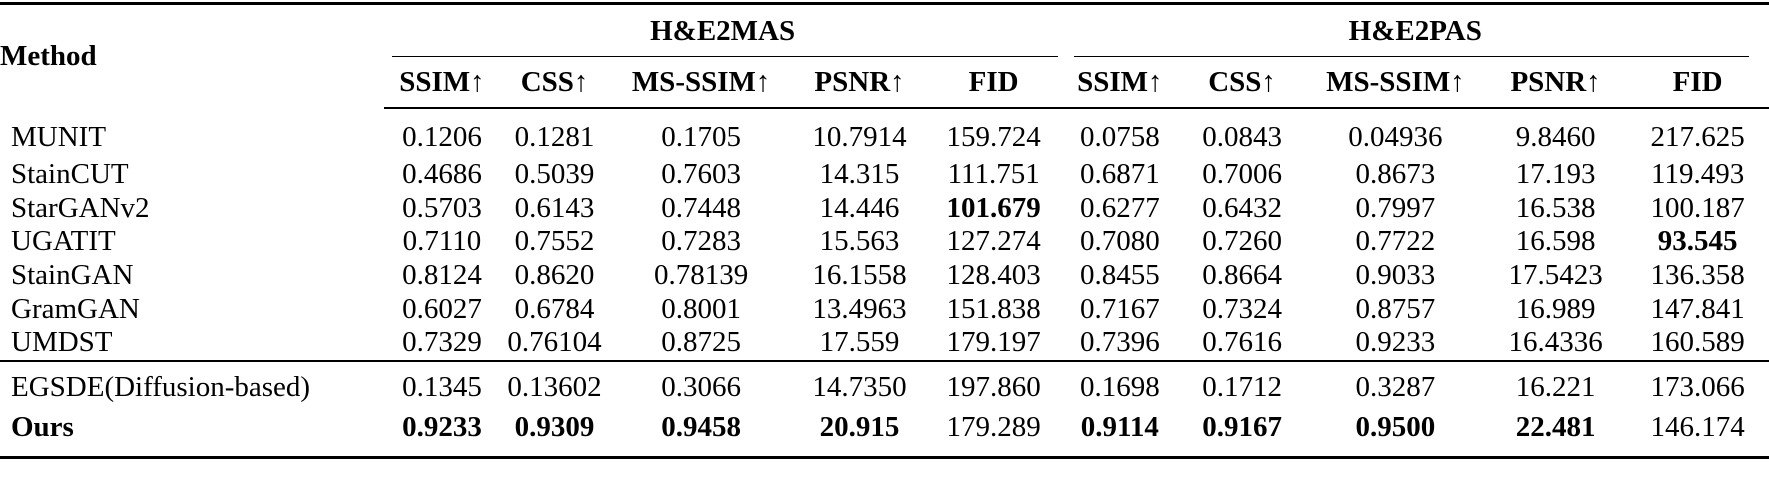 The width and height of the screenshot is (1769, 488). What do you see at coordinates (442, 426) in the screenshot?
I see `metric-value-cell: 0.9233` at bounding box center [442, 426].